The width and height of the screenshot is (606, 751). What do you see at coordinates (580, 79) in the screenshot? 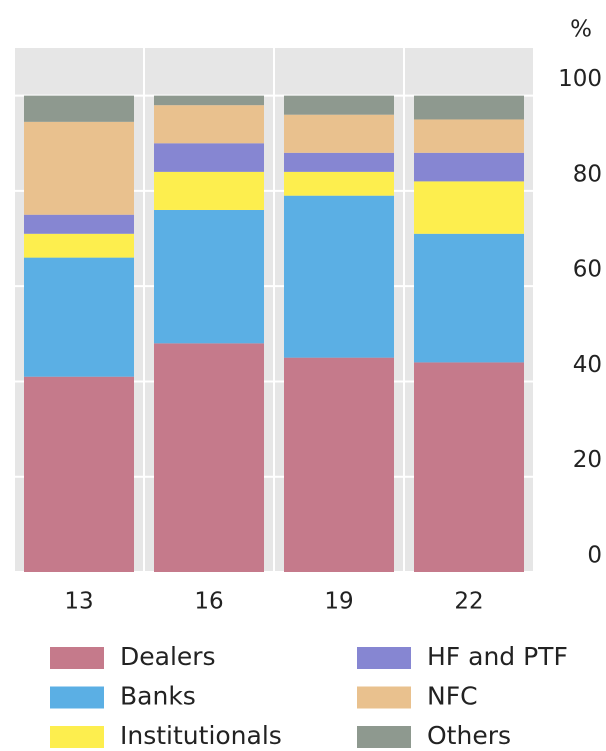
I see `y-tick-label: 100` at bounding box center [580, 79].